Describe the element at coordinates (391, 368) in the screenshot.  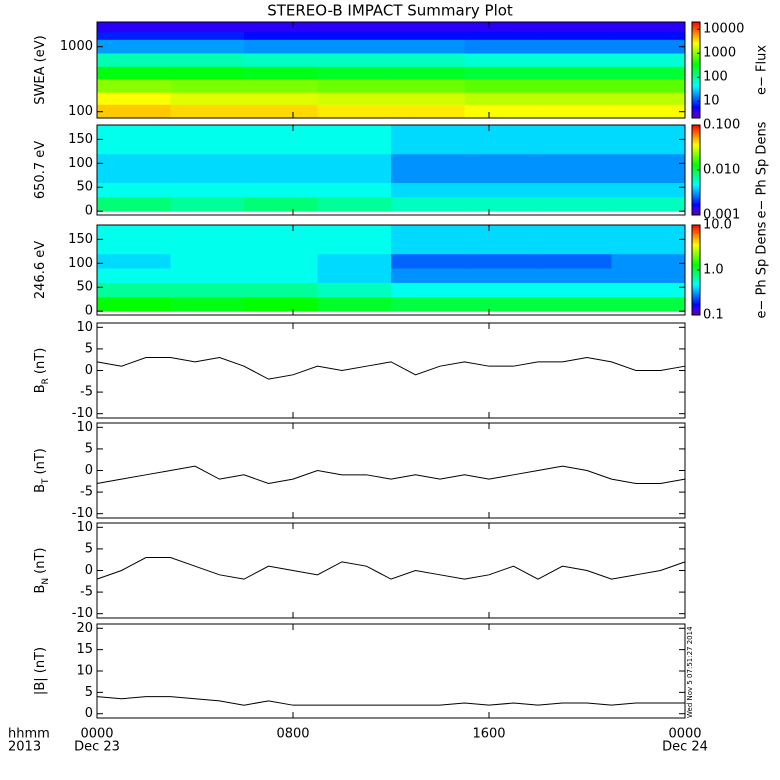
I see `data-line` at that location.